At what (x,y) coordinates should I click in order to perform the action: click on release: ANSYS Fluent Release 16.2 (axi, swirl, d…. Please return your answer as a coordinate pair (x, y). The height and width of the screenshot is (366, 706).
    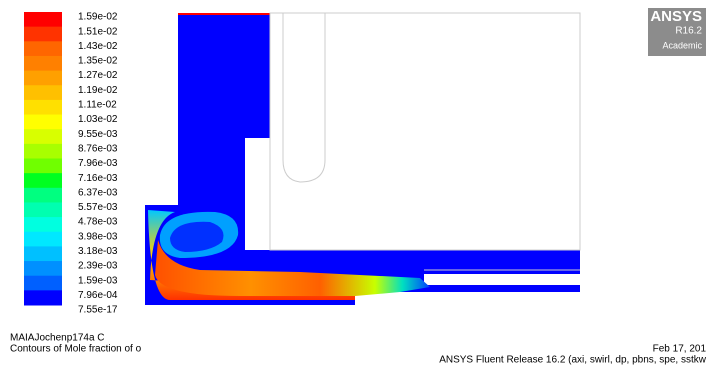
    Looking at the image, I should click on (572, 360).